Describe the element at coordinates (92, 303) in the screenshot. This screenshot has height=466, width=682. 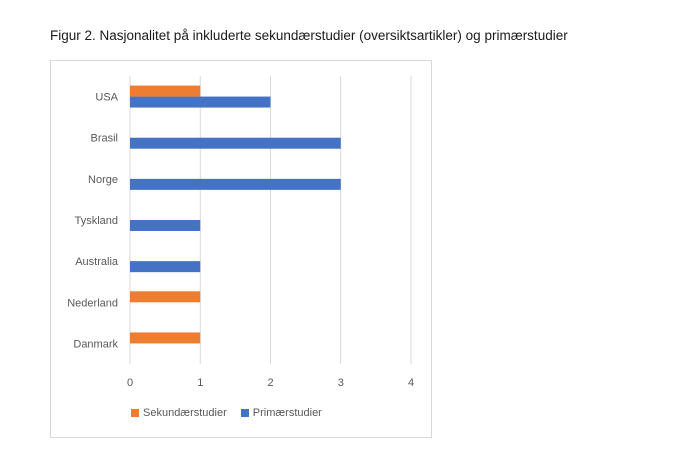
I see `y-tick-label: Nederland` at that location.